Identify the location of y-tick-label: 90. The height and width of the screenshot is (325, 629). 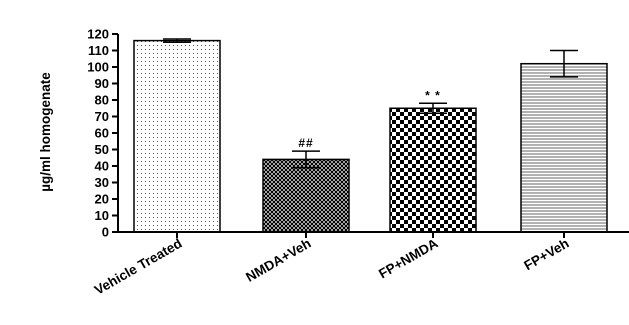
(102, 83).